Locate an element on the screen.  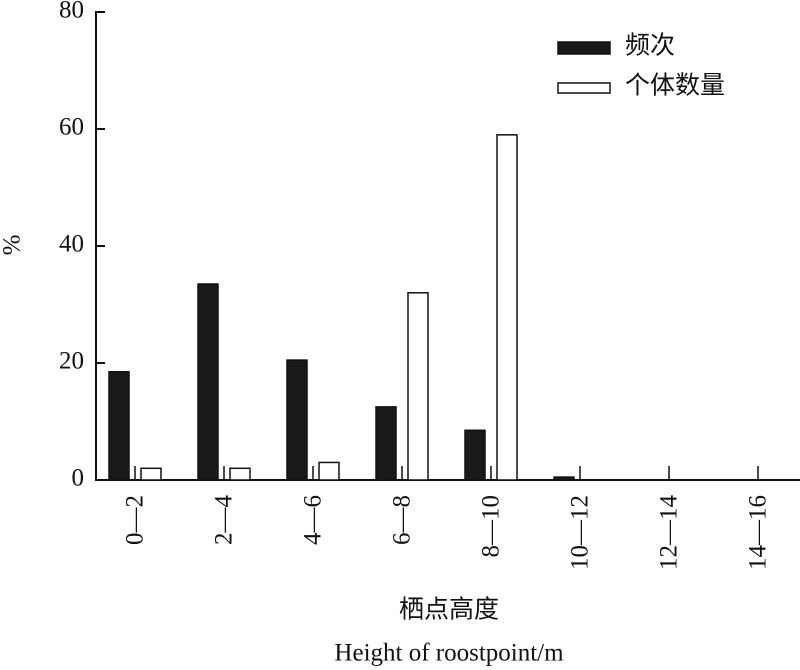
legend-label: 个体数量 is located at coordinates (675, 86).